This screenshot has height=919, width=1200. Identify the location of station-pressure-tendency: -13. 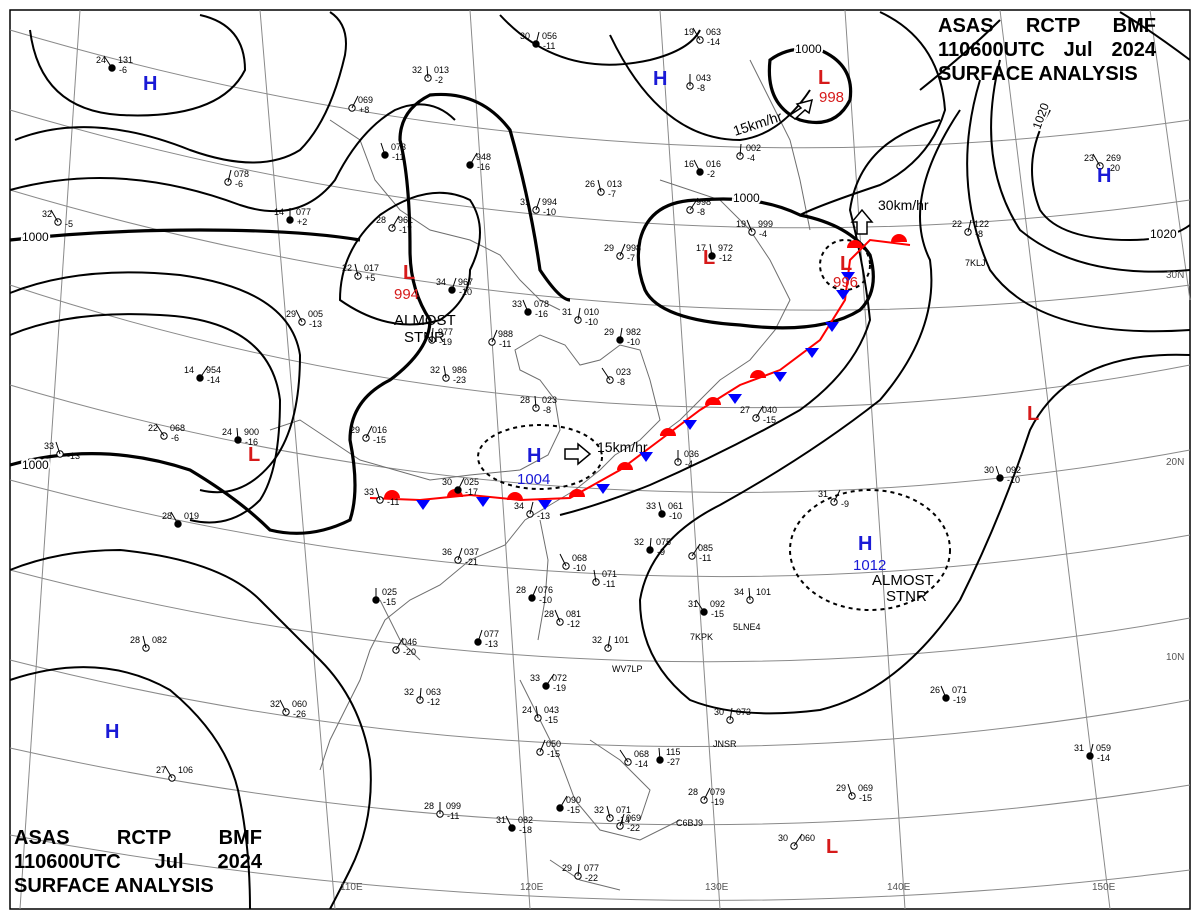
(491, 644).